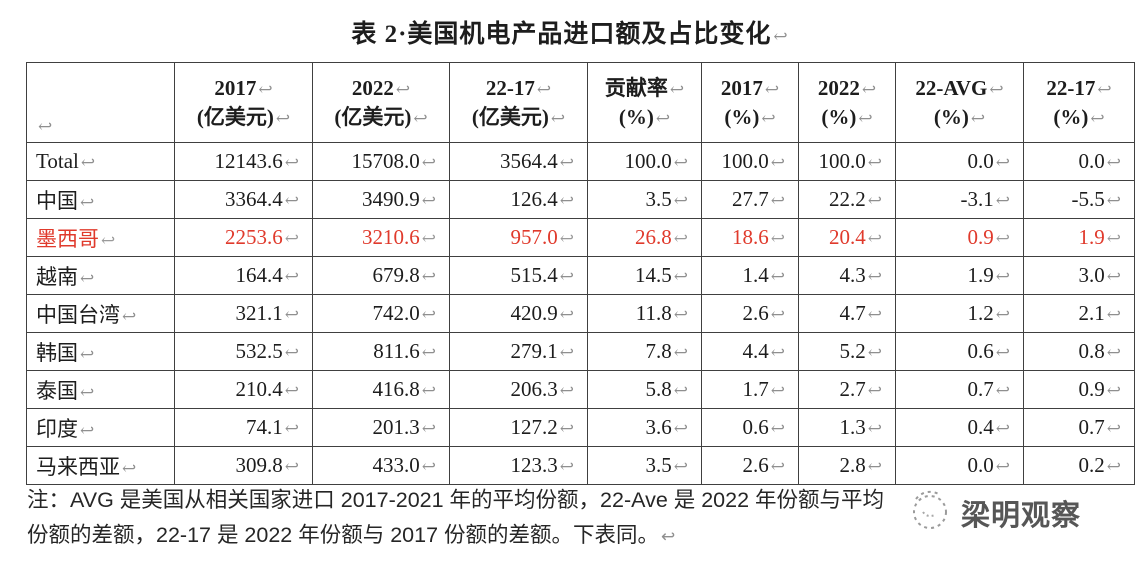 The height and width of the screenshot is (576, 1140). Describe the element at coordinates (959, 351) in the screenshot. I see `value-cell: 0.6 ↩` at that location.